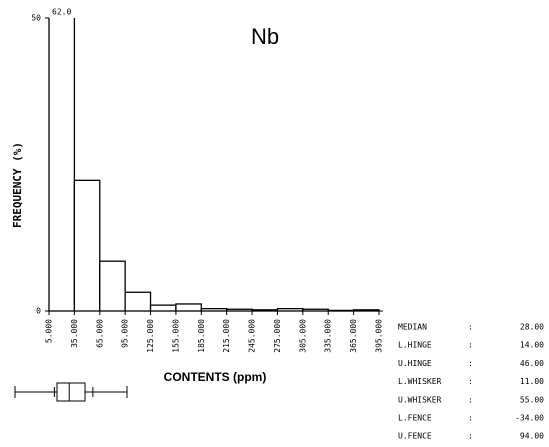 The height and width of the screenshot is (447, 549). What do you see at coordinates (265, 36) in the screenshot?
I see `chart-title: Nb` at bounding box center [265, 36].